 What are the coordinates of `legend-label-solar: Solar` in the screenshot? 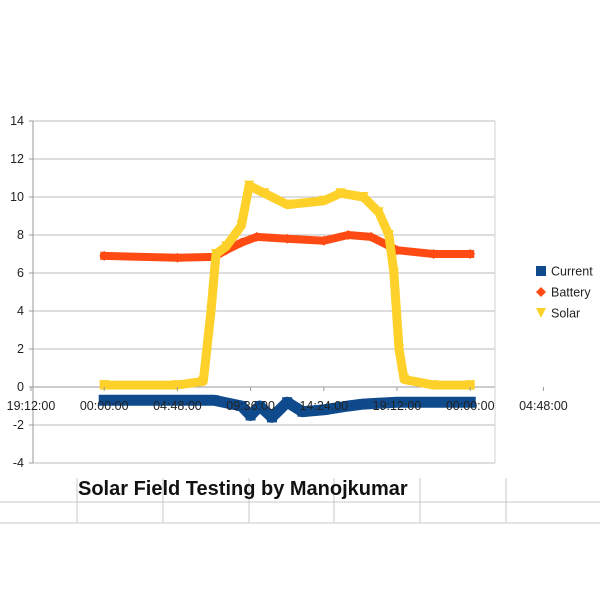 It's located at (565, 314).